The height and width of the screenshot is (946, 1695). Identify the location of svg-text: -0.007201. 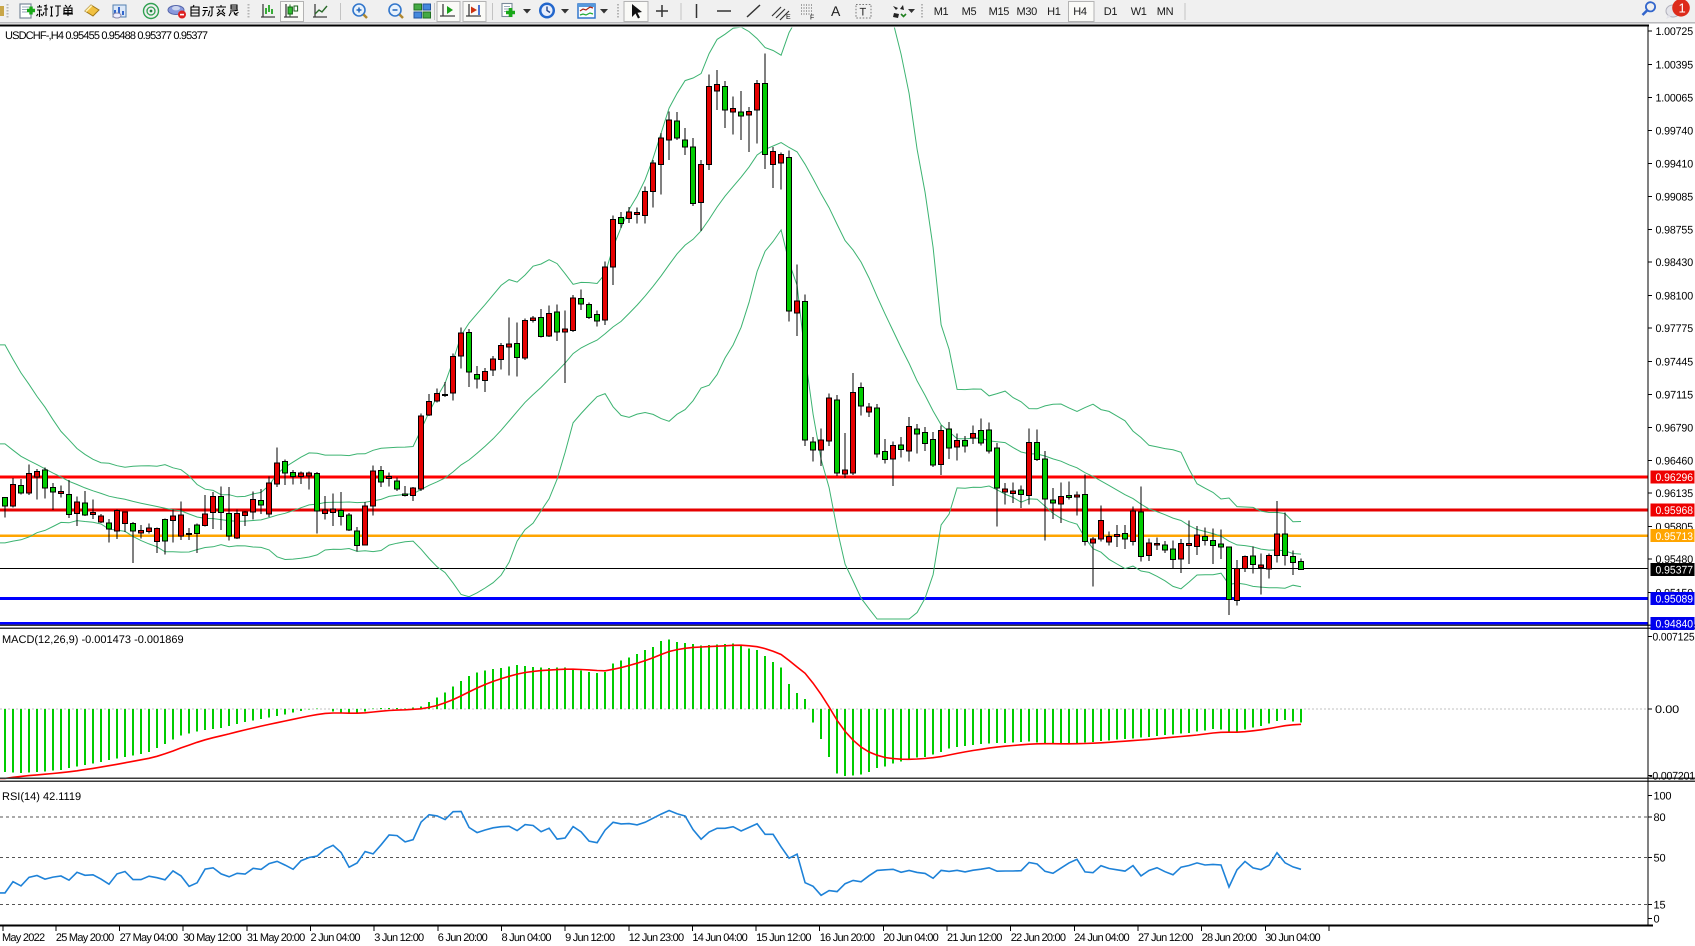
(1672, 777).